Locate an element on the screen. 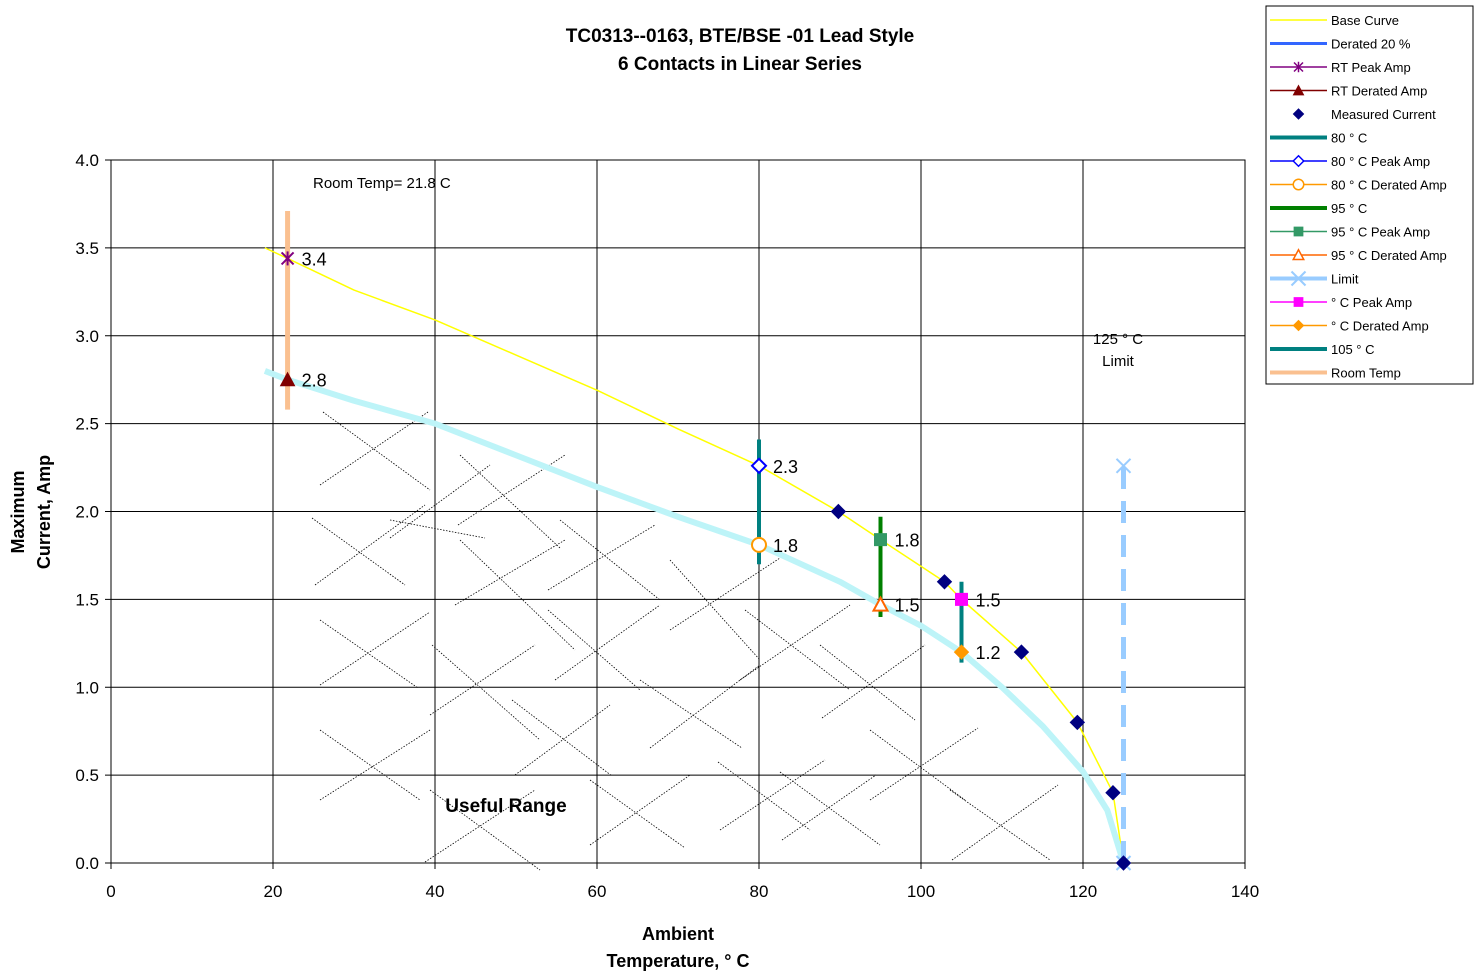  y-tick-label: 0.5 is located at coordinates (87, 775).